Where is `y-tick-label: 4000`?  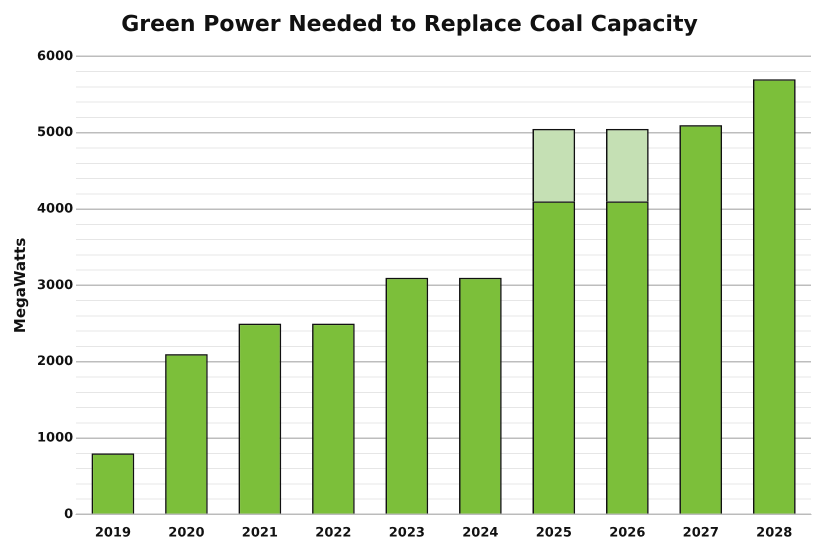 y-tick-label: 4000 is located at coordinates (55, 208).